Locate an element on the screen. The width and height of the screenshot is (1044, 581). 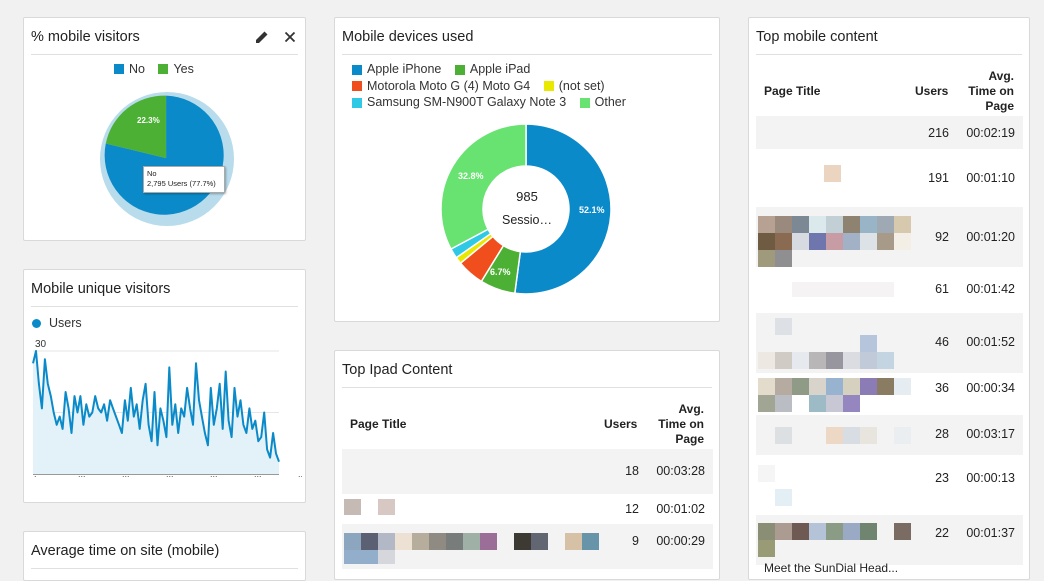
card-title-bar: % mobile visitors is located at coordinates (164, 41).